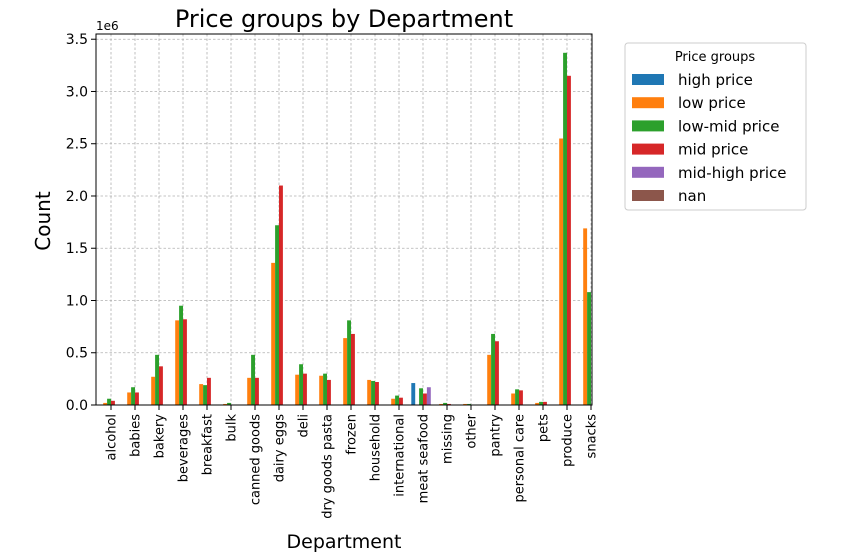 This screenshot has width=856, height=560. I want to click on x-tick-label: dairy eggs, so click(280, 448).